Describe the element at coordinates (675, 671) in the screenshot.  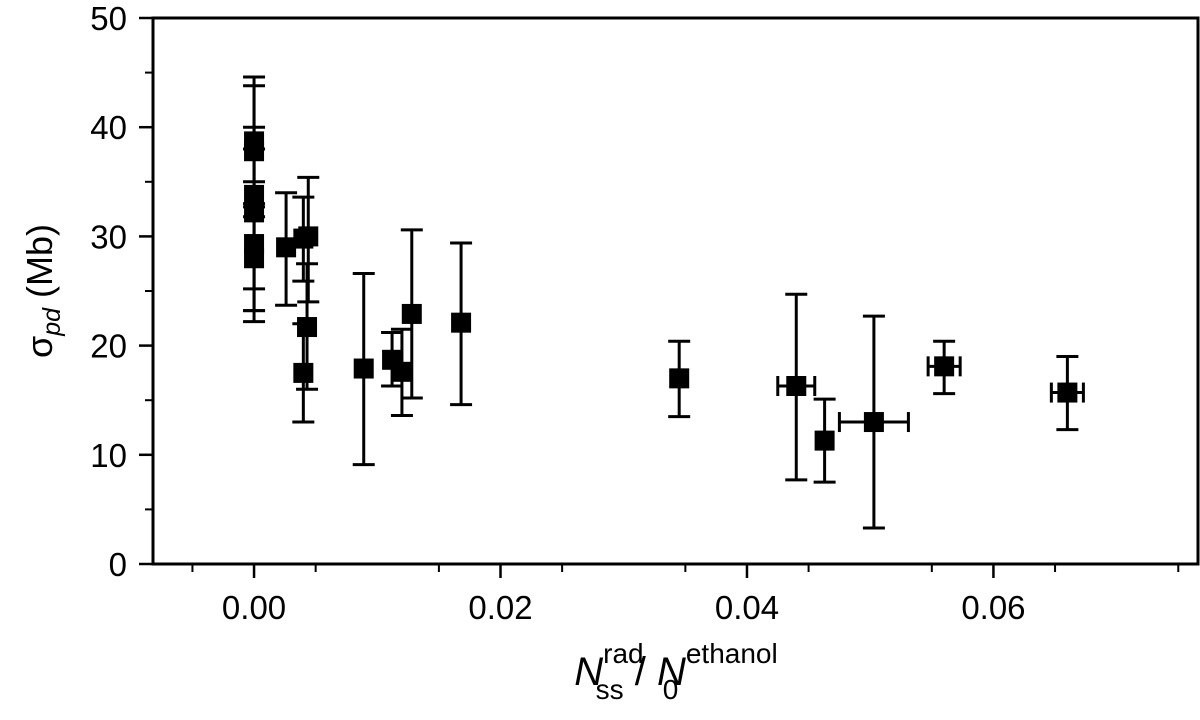
I see `x-axis-label: Nrad ss / Nethanol 0` at that location.